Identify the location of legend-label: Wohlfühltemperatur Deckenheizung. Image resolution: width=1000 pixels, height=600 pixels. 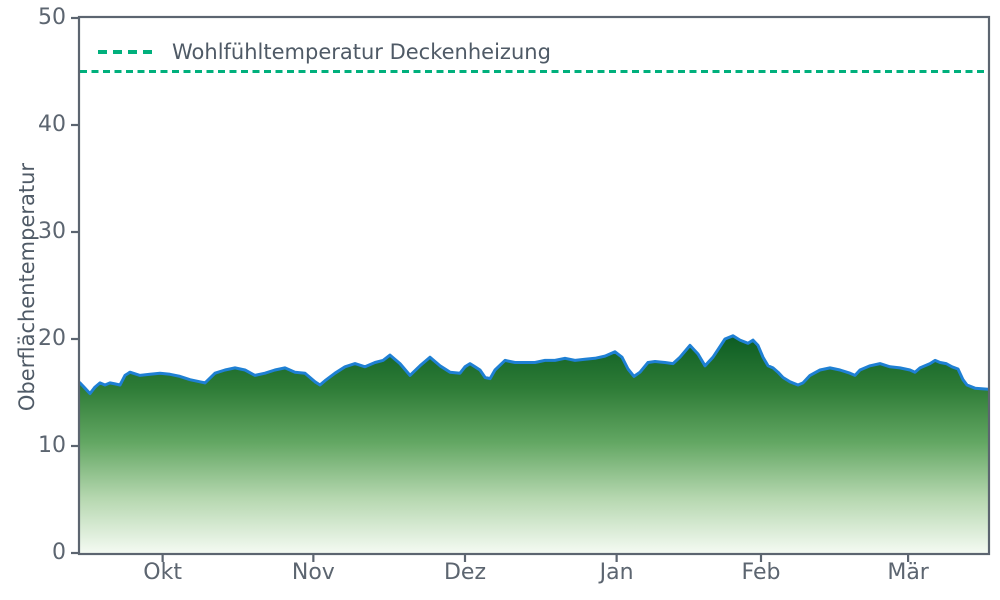
(361, 52).